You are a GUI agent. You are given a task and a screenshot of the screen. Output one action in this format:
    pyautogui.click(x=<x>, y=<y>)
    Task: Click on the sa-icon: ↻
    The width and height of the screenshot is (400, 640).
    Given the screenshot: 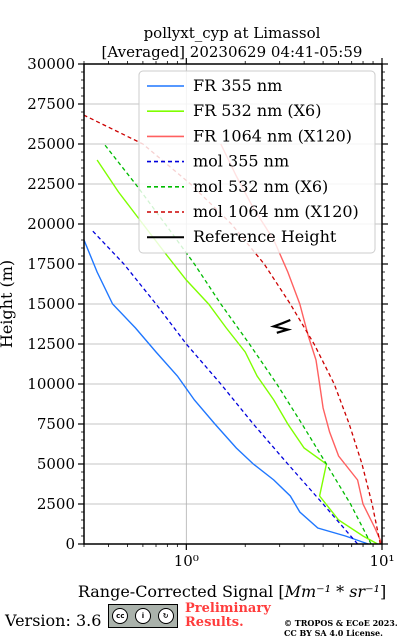 What is the action you would take?
    pyautogui.click(x=165, y=616)
    